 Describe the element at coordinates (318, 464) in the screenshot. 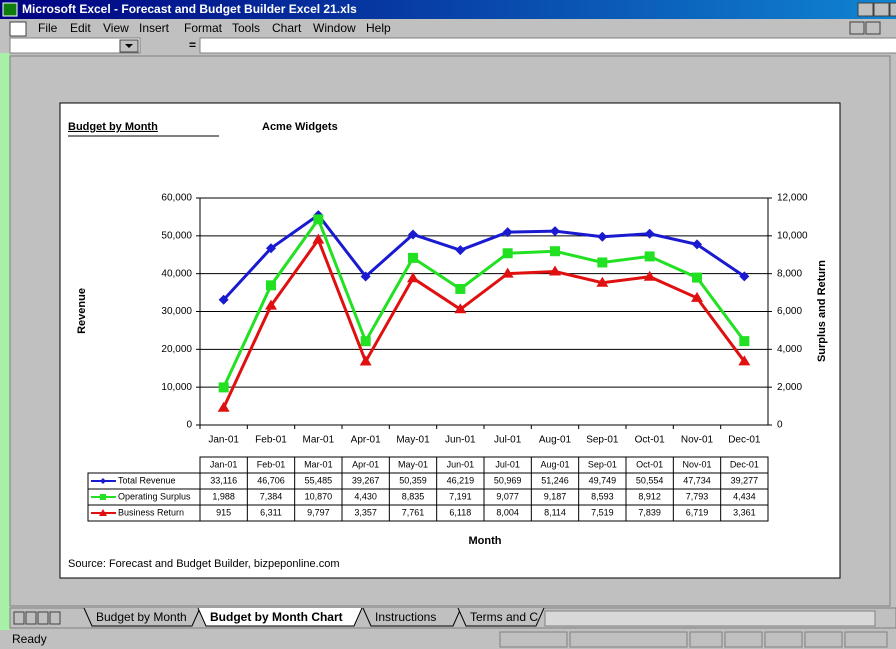

I see `table-header: Mar-01` at that location.